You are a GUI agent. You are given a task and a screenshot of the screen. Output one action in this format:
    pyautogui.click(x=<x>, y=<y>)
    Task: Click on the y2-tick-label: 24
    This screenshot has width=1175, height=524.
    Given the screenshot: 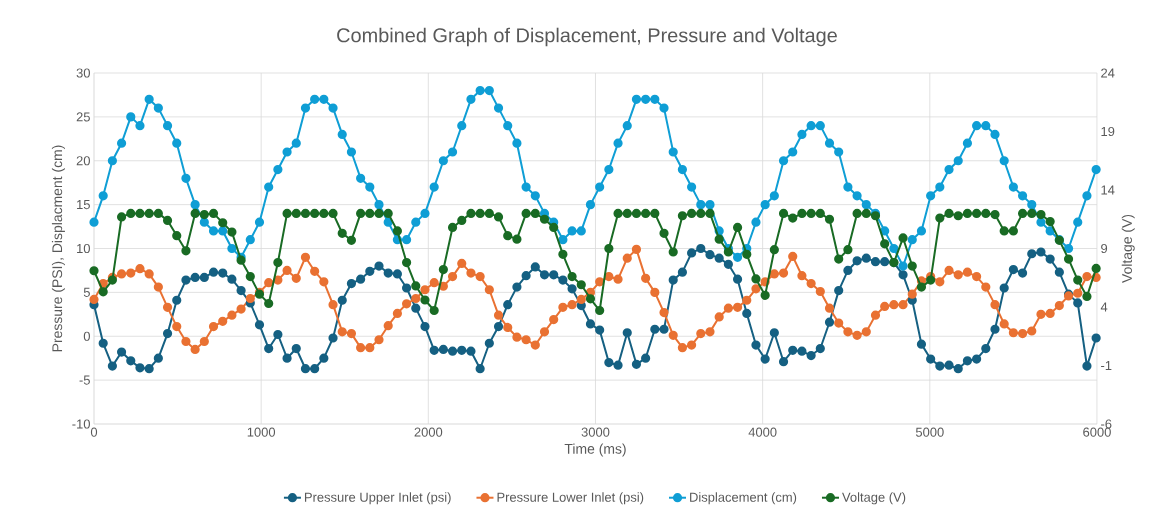 What is the action you would take?
    pyautogui.click(x=1108, y=73)
    